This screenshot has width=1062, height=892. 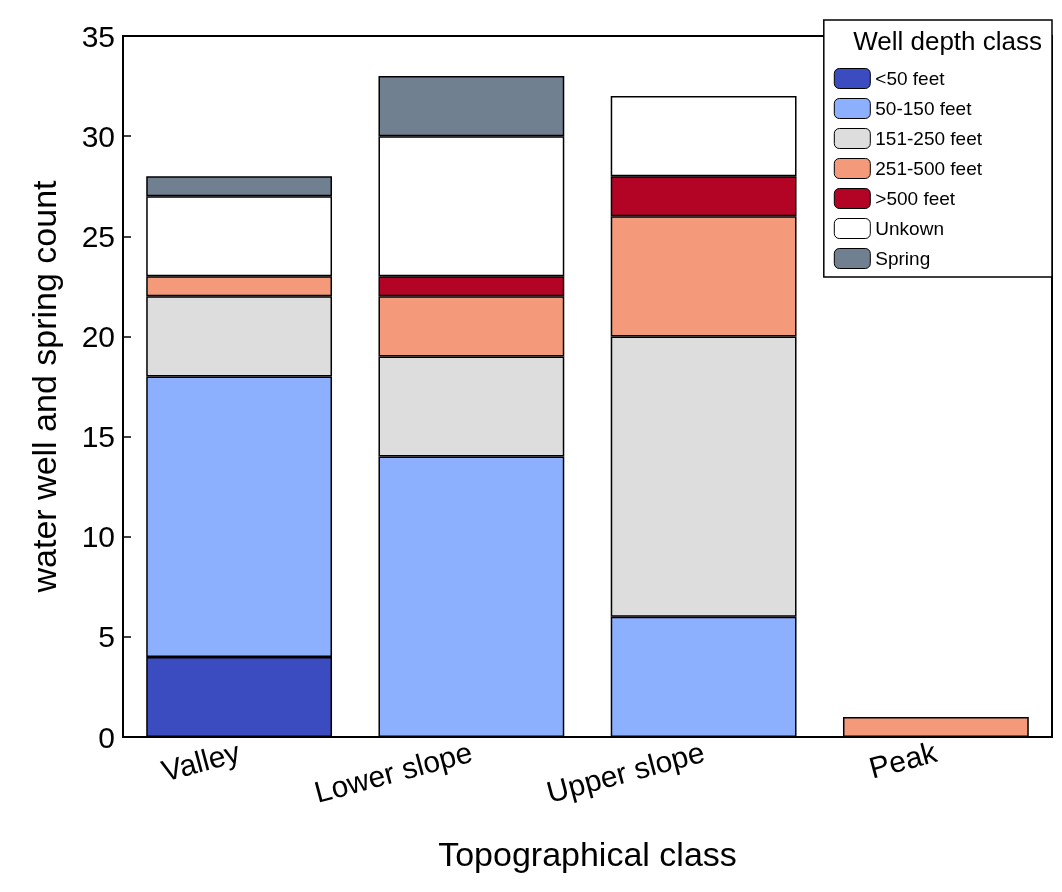 I want to click on x-tick-label: Peak, so click(x=903, y=759).